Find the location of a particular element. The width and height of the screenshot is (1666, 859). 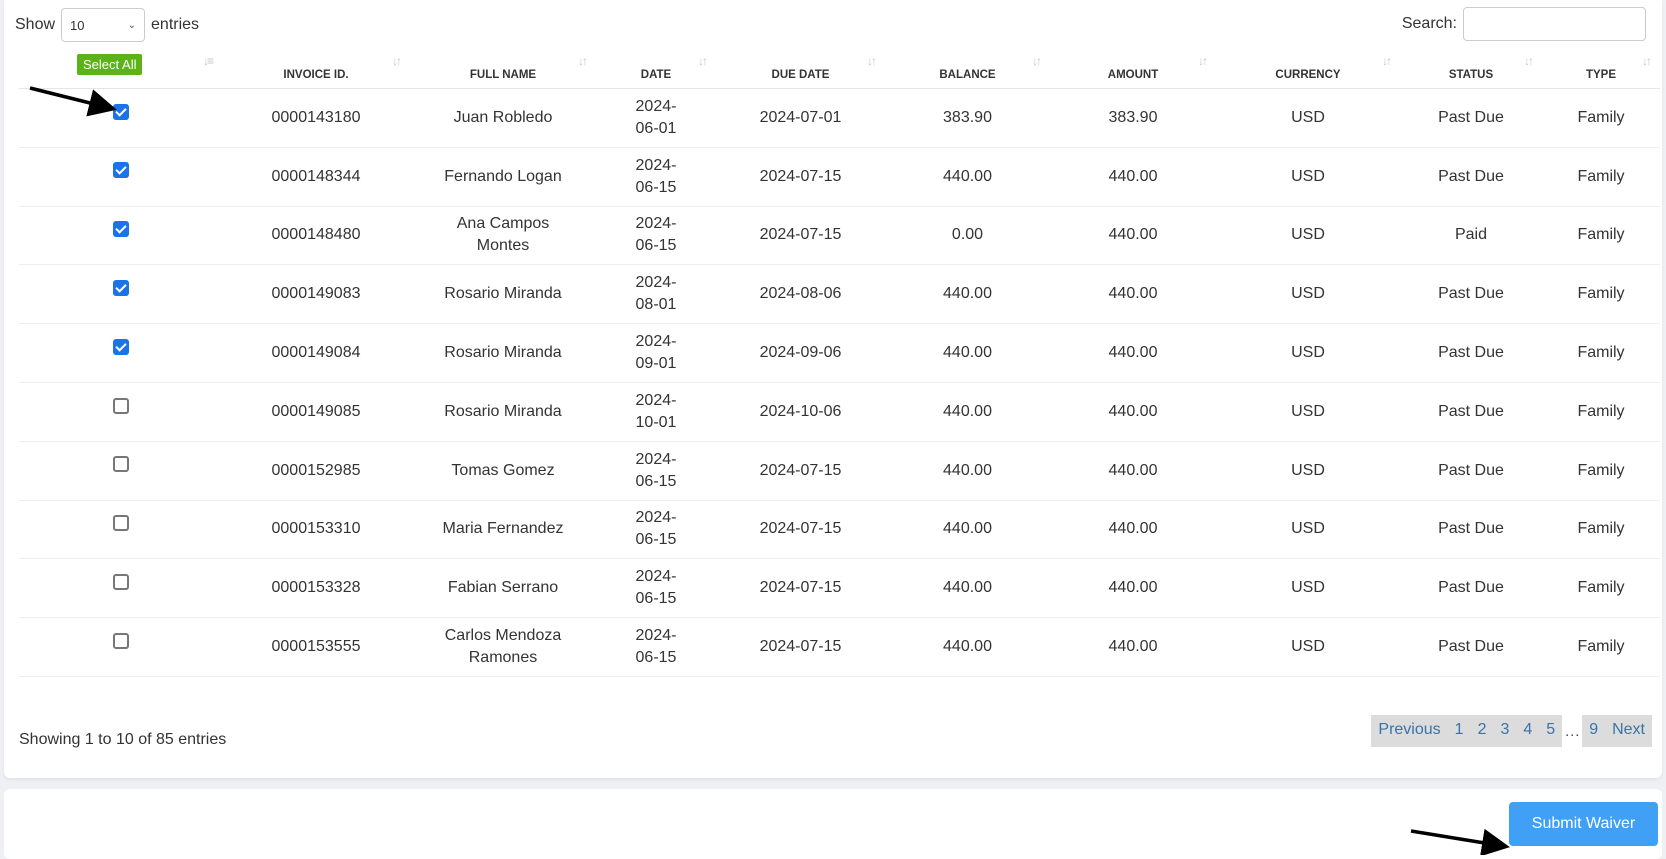

column-header-status: STATUS ↓↑ is located at coordinates (1471, 44).